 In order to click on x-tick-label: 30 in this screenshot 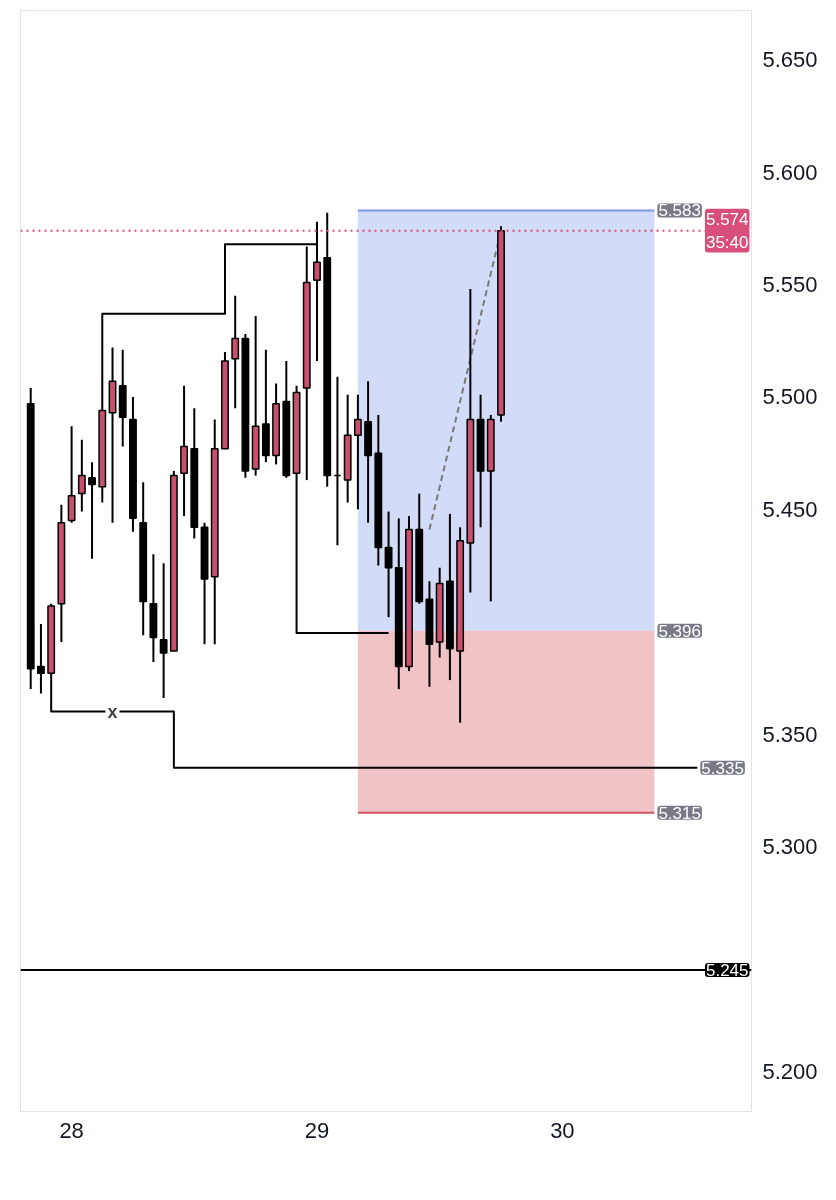, I will do `click(562, 1130)`.